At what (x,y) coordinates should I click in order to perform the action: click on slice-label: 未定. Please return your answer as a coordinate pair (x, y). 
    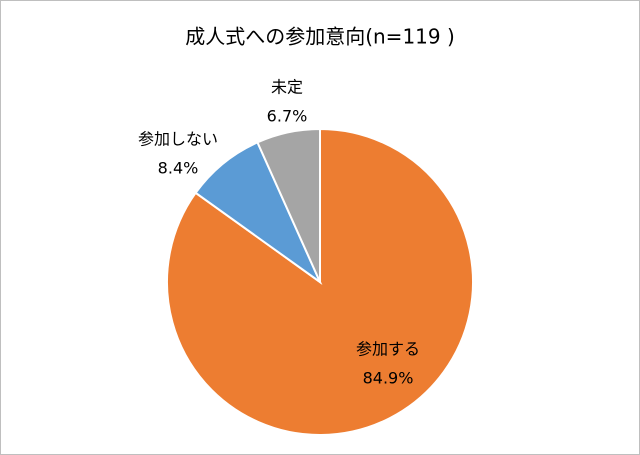
    Looking at the image, I should click on (287, 87).